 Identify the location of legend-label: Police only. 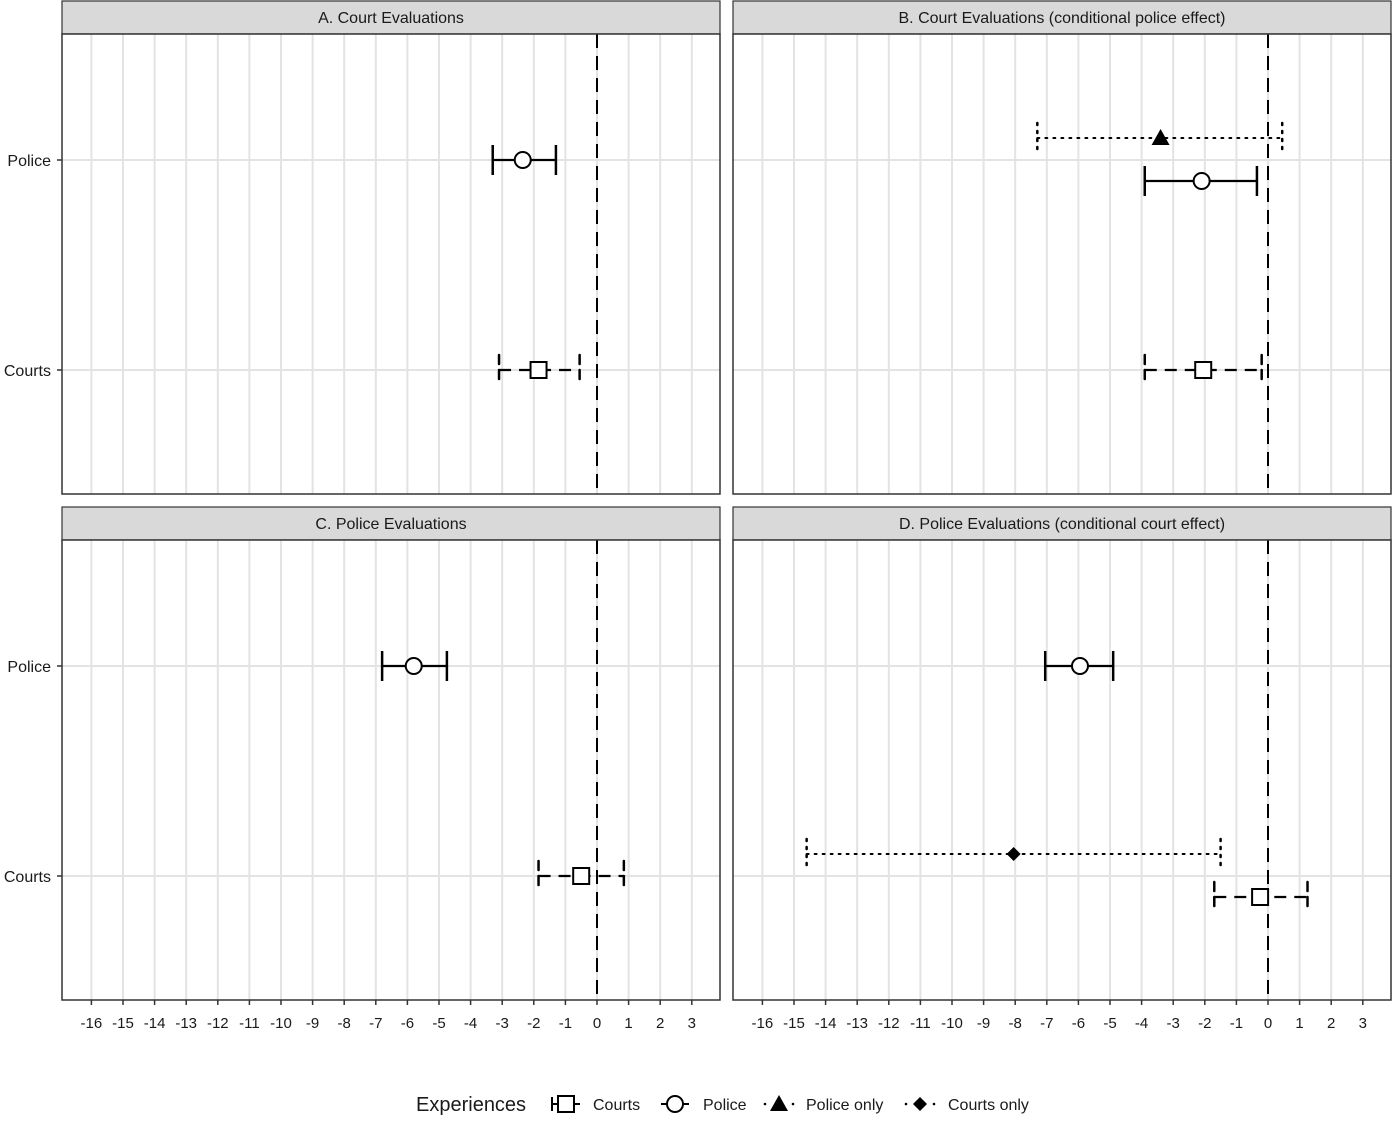
(844, 1105).